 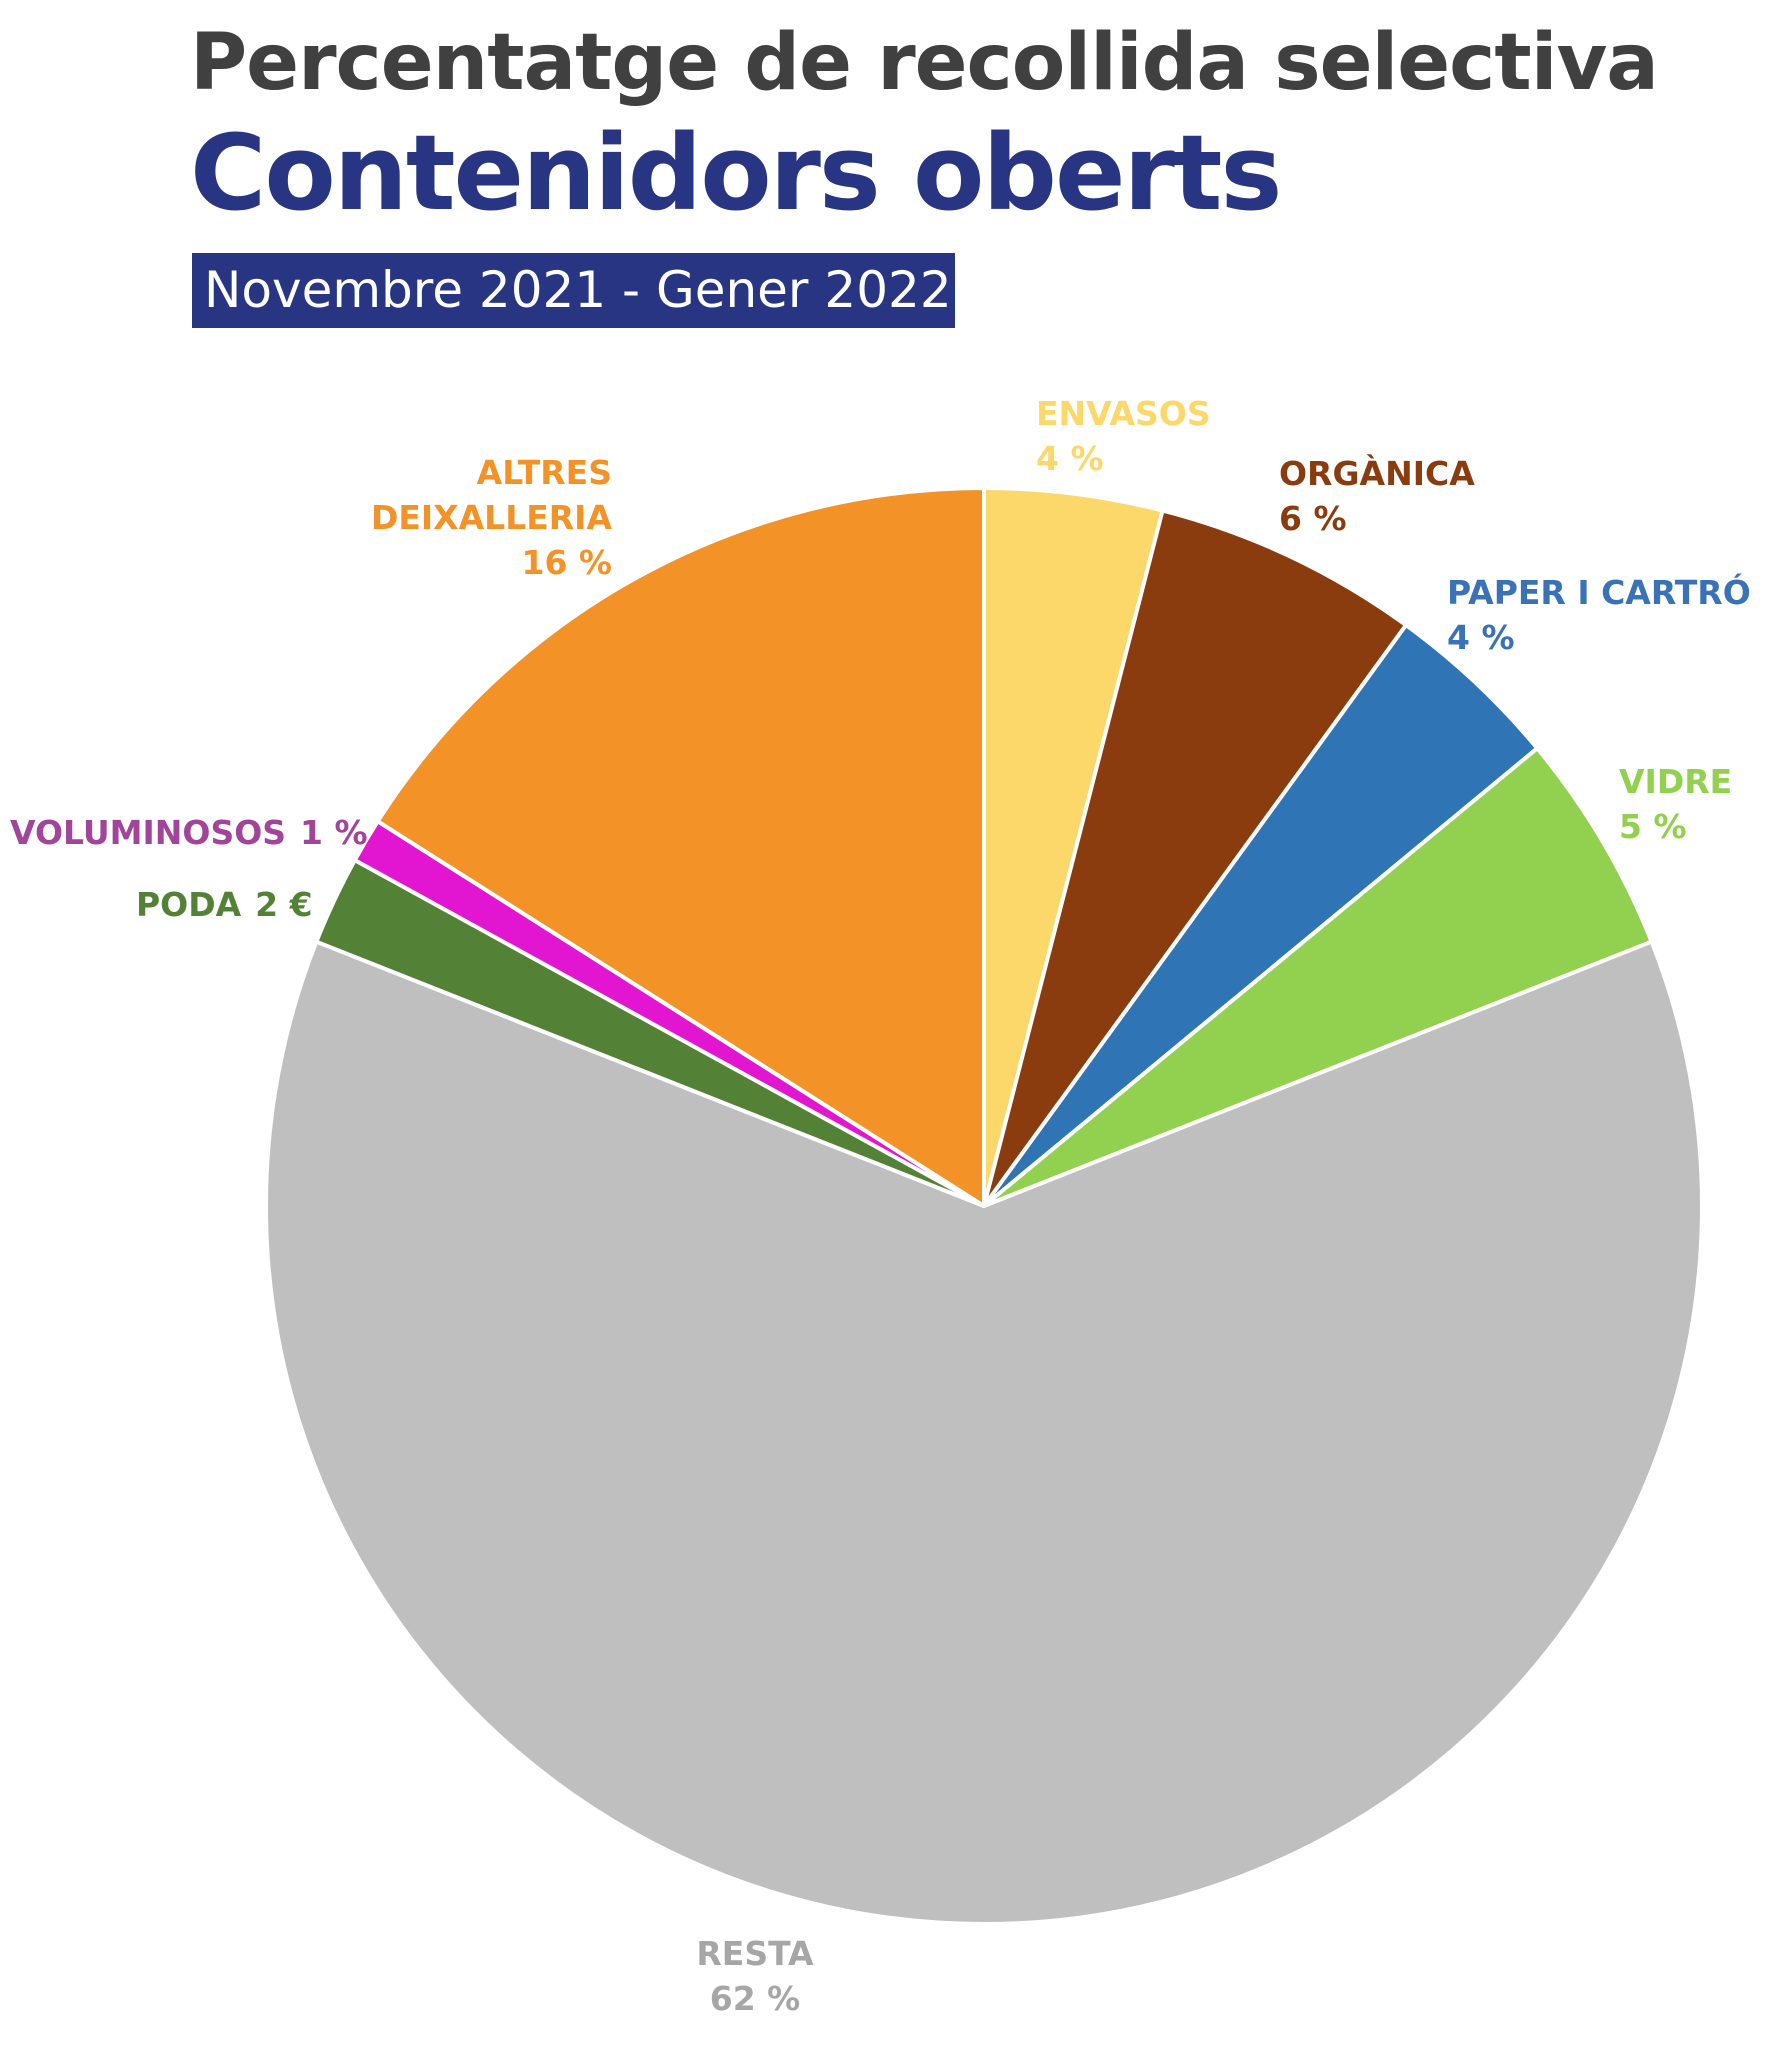 I want to click on value-label: 1 %, so click(x=334, y=832).